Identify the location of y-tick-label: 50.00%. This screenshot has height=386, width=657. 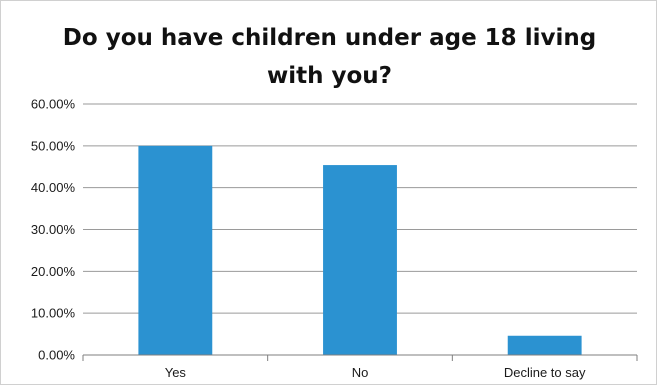
(53, 145).